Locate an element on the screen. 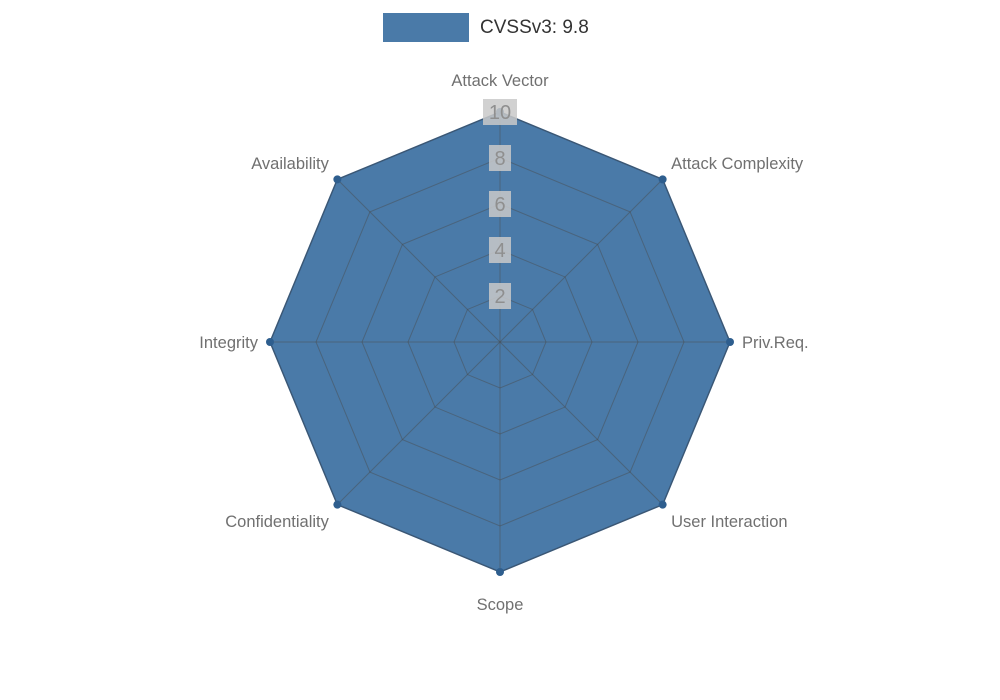 The height and width of the screenshot is (700, 1000). legend-swatch is located at coordinates (426, 27).